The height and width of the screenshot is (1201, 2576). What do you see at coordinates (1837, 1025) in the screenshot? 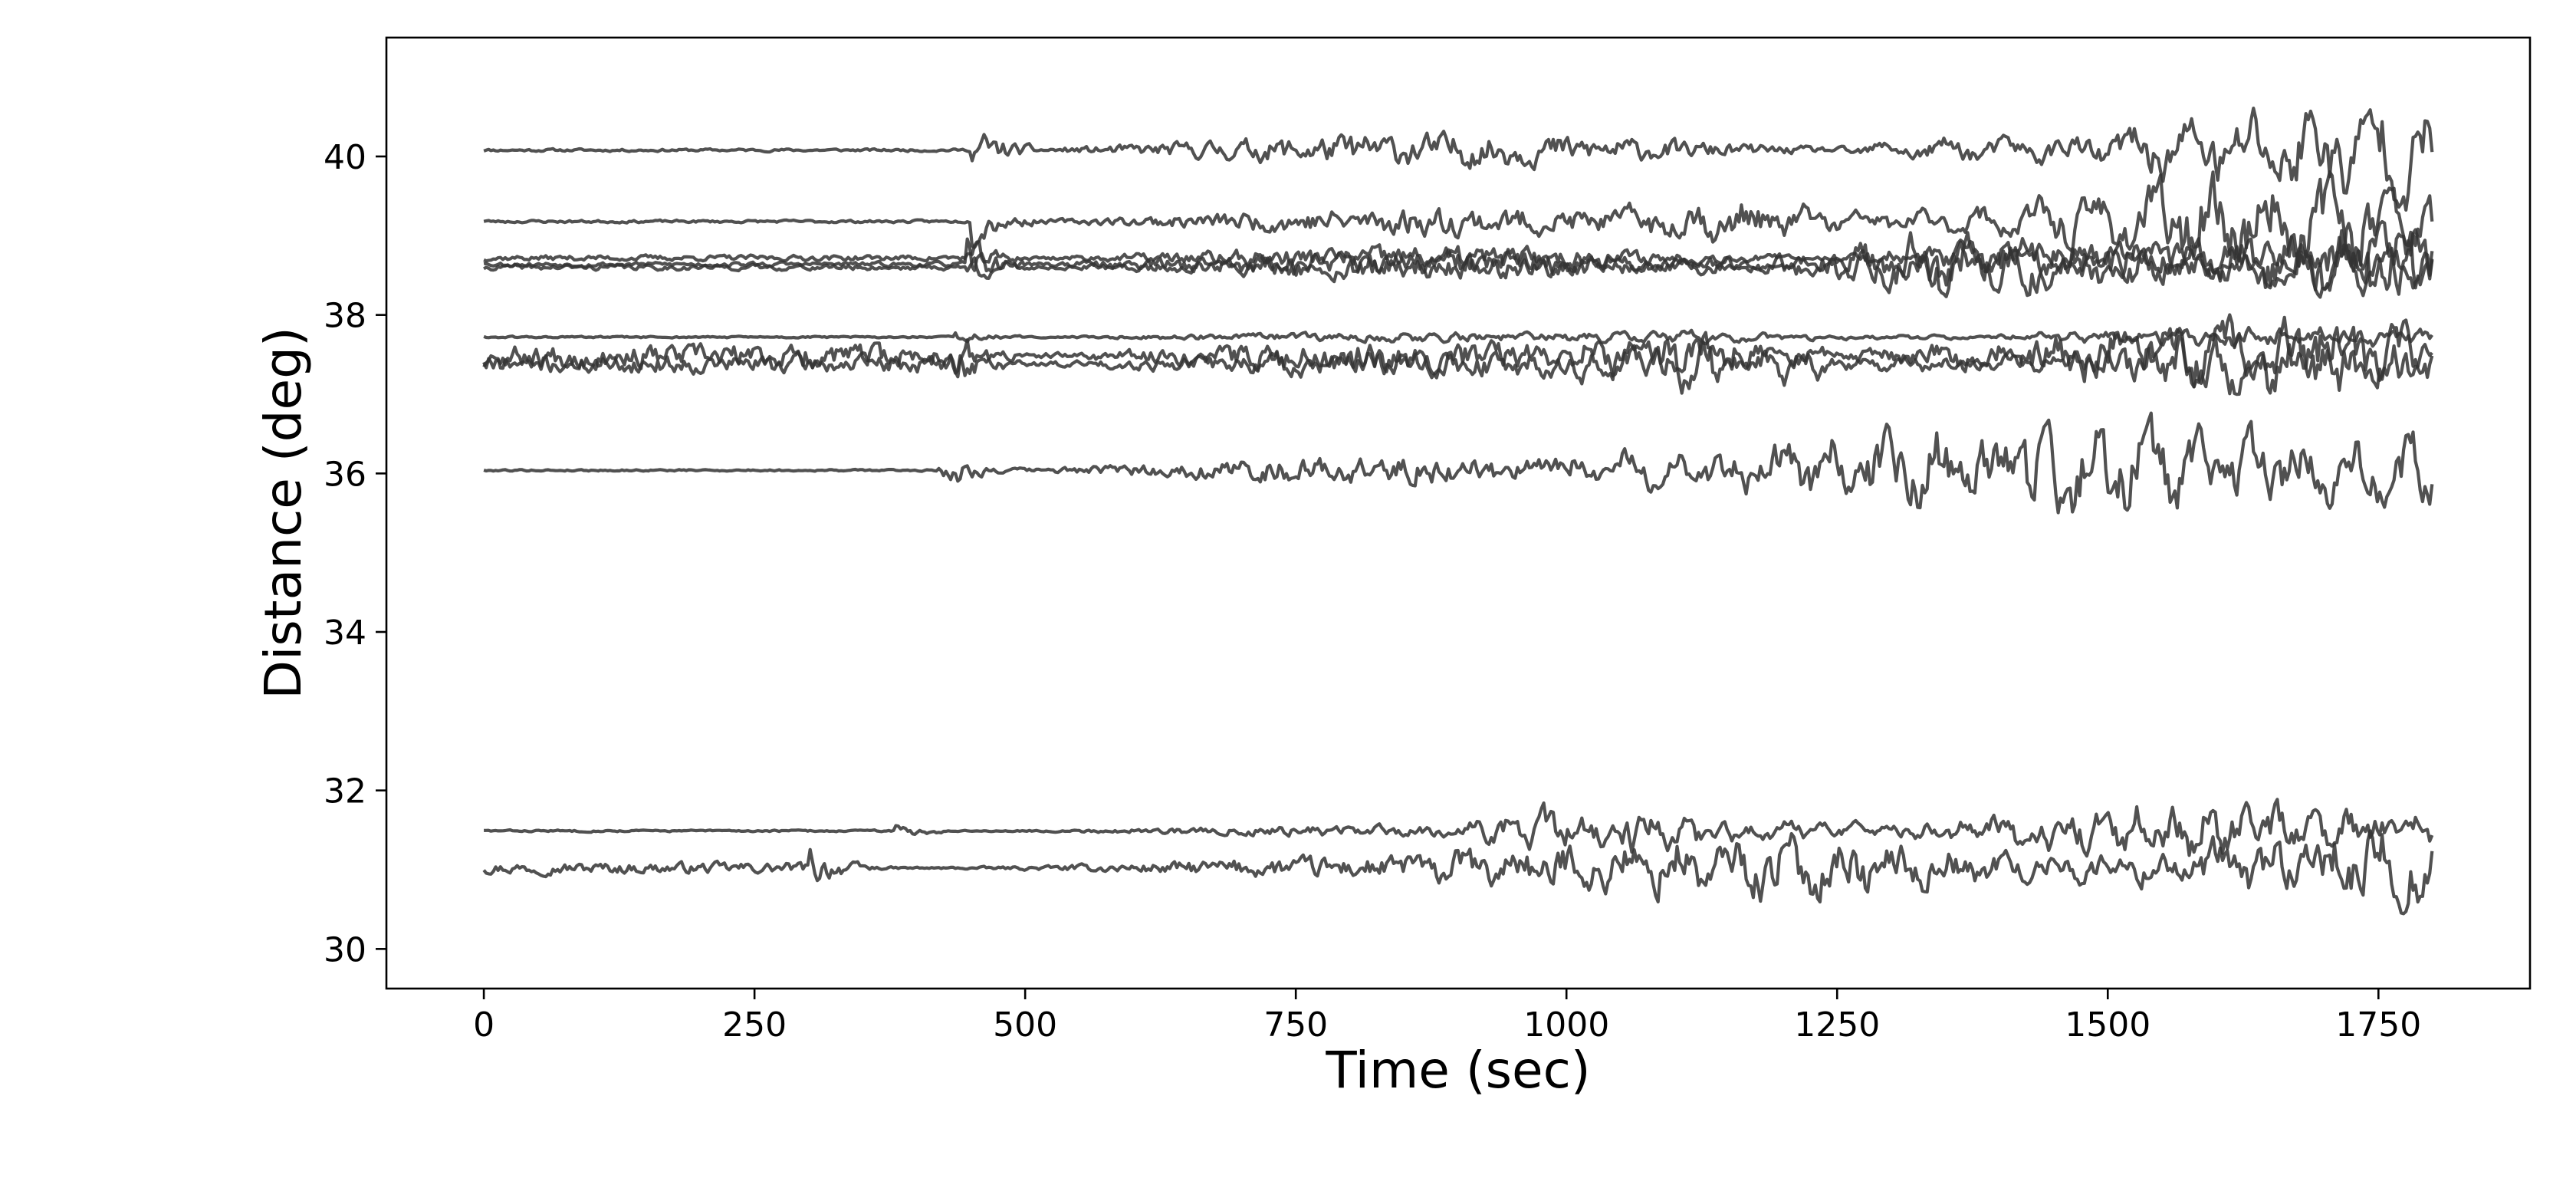
I see `x-tick-label: 1250` at bounding box center [1837, 1025].